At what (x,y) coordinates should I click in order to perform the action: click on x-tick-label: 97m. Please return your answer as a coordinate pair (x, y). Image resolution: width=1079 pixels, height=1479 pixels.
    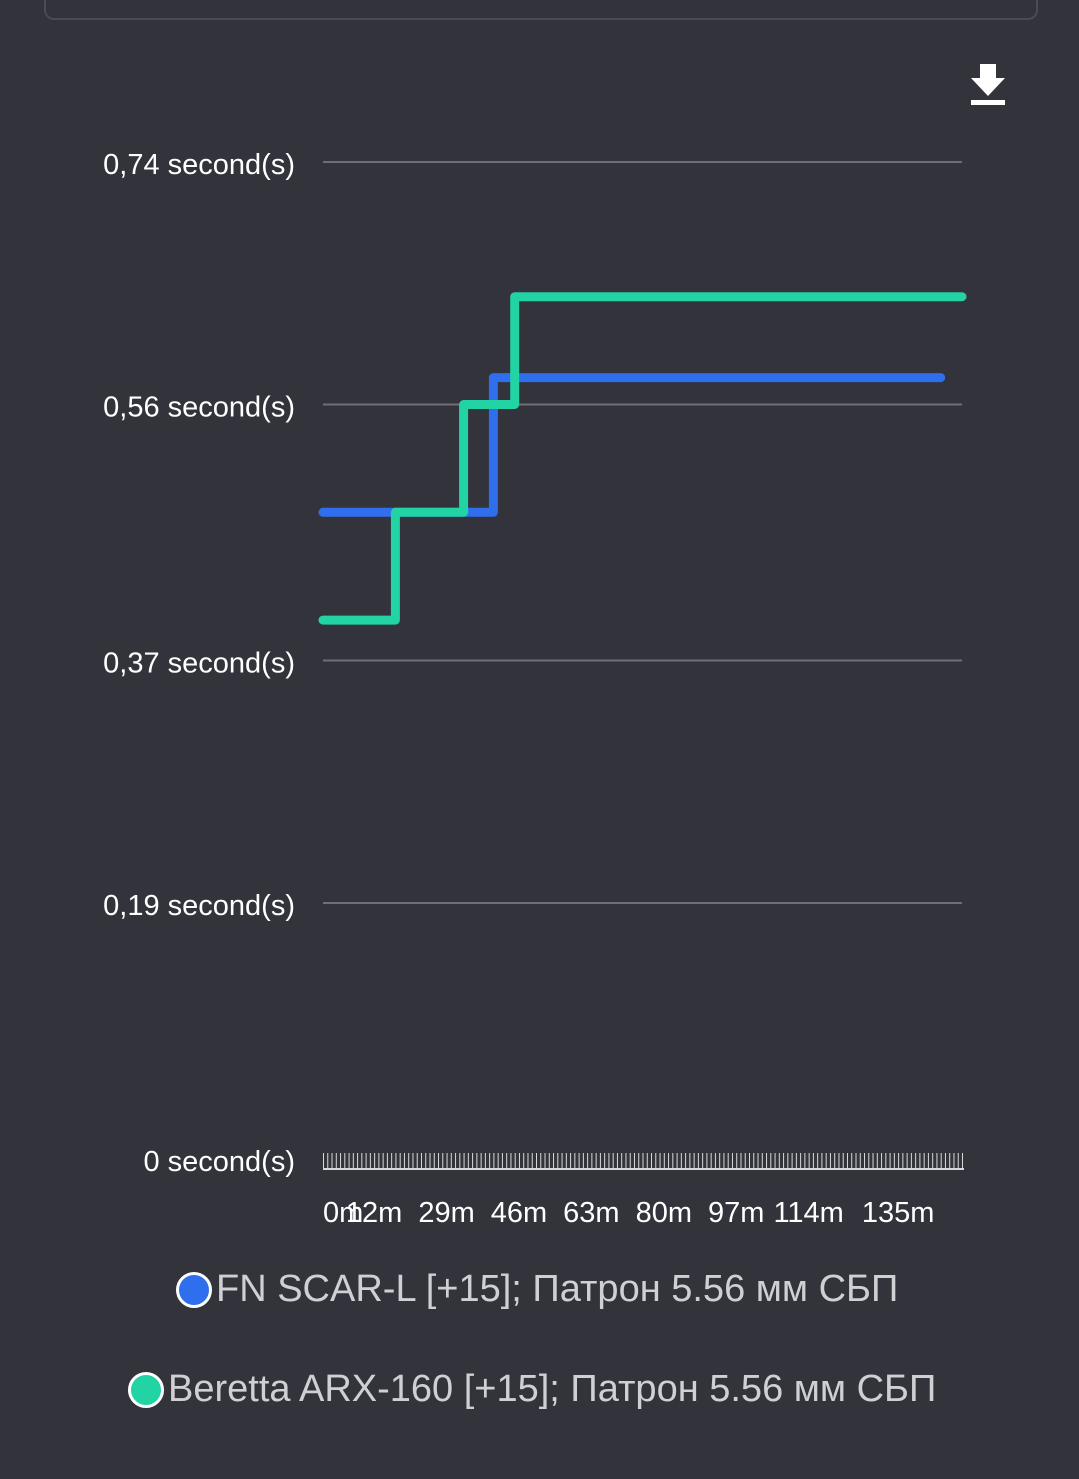
    Looking at the image, I should click on (736, 1213).